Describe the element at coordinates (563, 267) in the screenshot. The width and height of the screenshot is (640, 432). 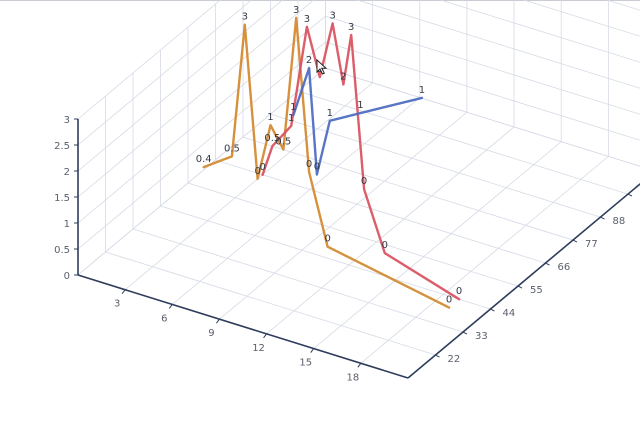
I see `y-tick-label: 66` at that location.